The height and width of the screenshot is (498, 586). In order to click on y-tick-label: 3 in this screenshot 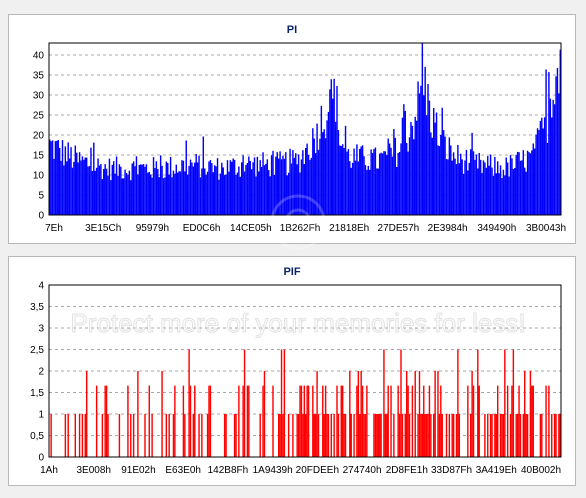, I will do `click(41, 329)`.